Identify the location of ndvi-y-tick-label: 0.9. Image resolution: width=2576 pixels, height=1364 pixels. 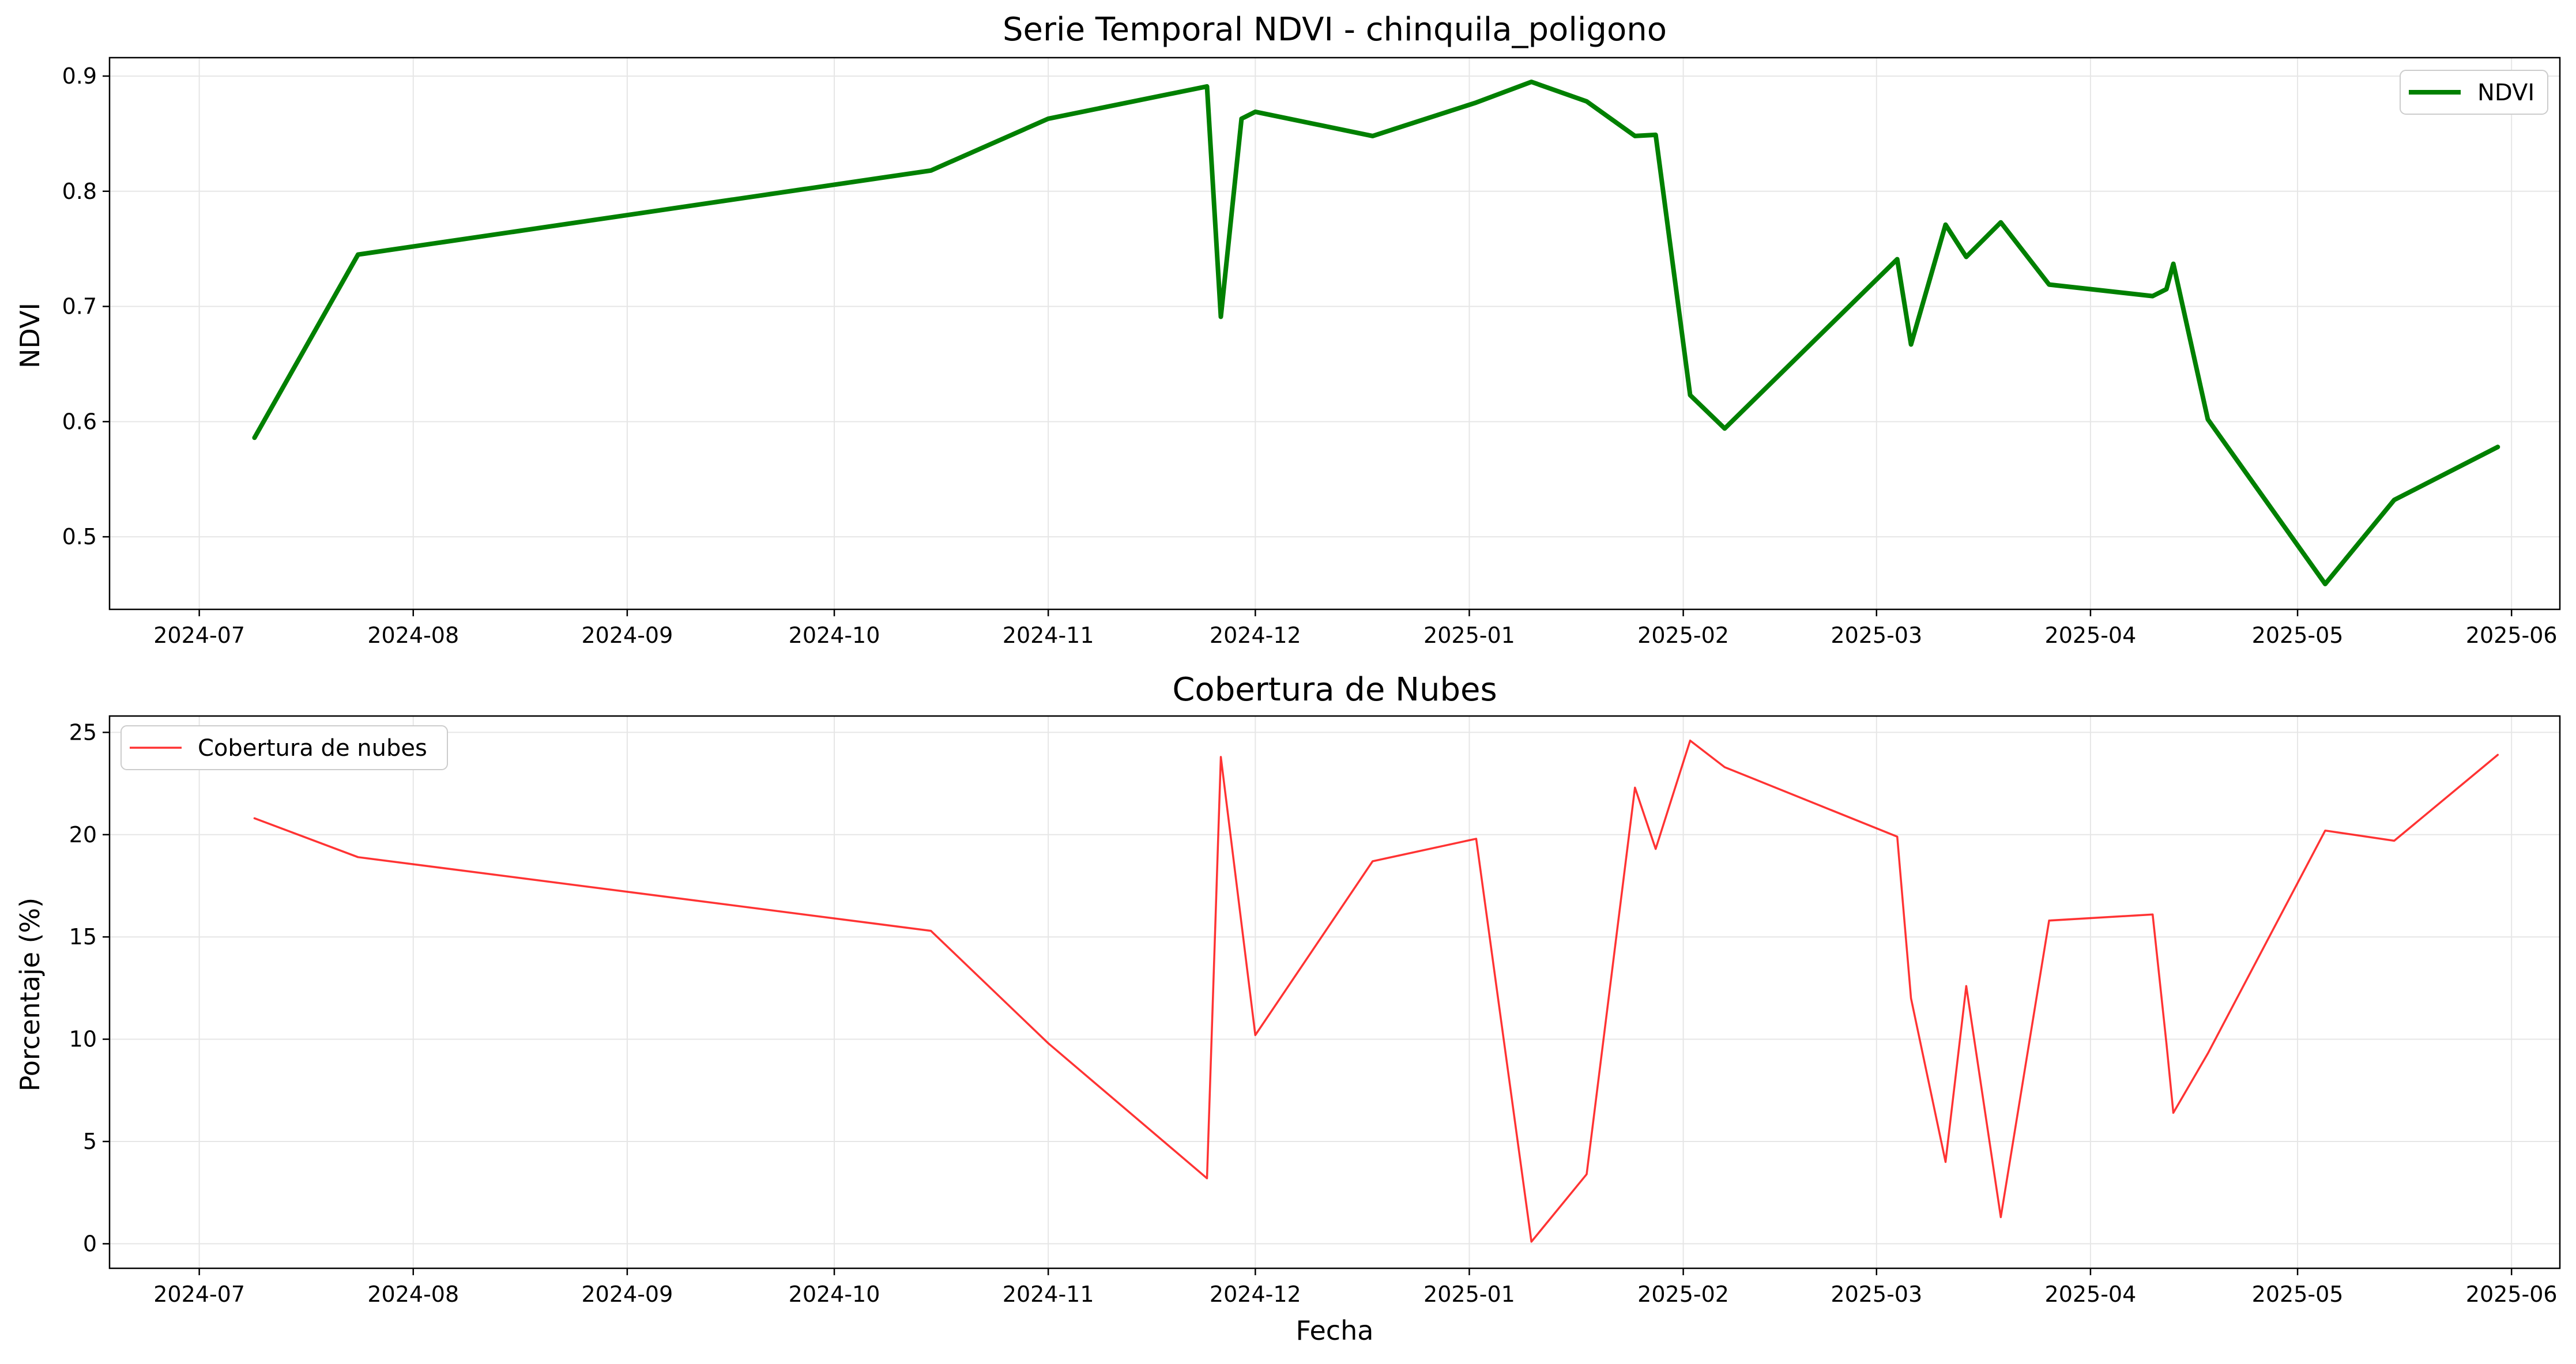
(79, 76).